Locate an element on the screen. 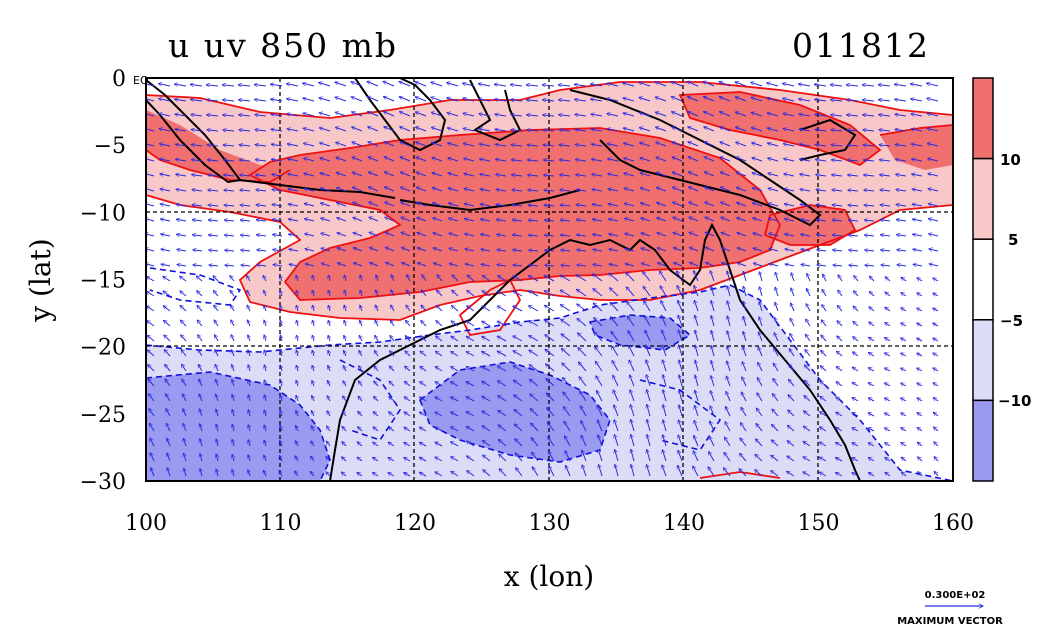 Image resolution: width=1056 pixels, height=631 pixels. y-tick-label: −30 is located at coordinates (103, 482).